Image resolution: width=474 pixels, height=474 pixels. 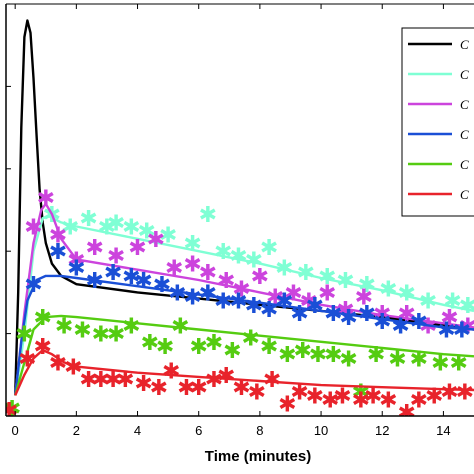 What do you see at coordinates (437, 122) in the screenshot?
I see `legend-box` at bounding box center [437, 122].